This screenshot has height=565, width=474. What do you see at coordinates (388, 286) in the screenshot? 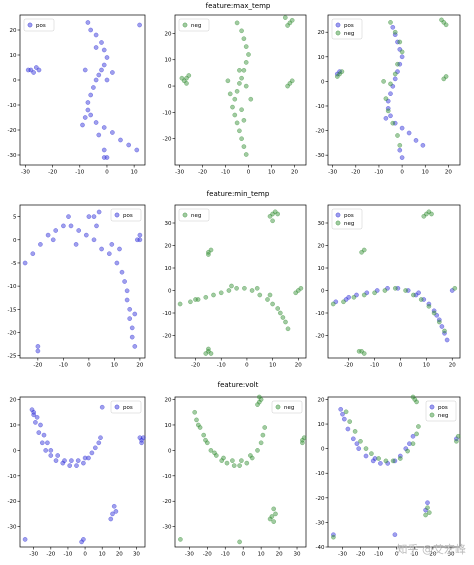
I see `panel-min_temp-pos+neg: -20 -10 0 10 20 -20 -10 0 10 20 30 pos neg` at bounding box center [388, 286].